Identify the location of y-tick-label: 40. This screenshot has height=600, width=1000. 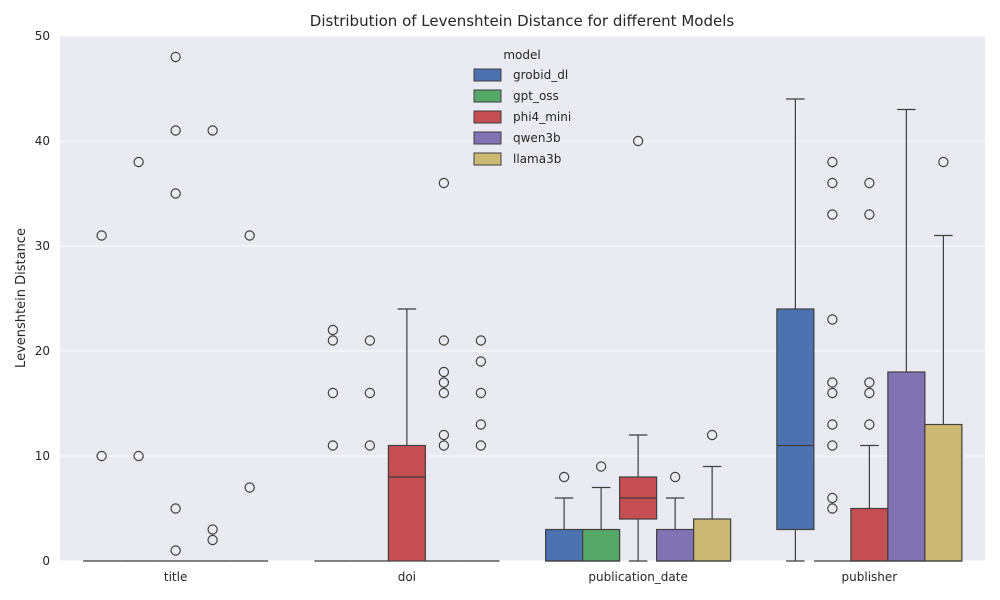
(42, 141).